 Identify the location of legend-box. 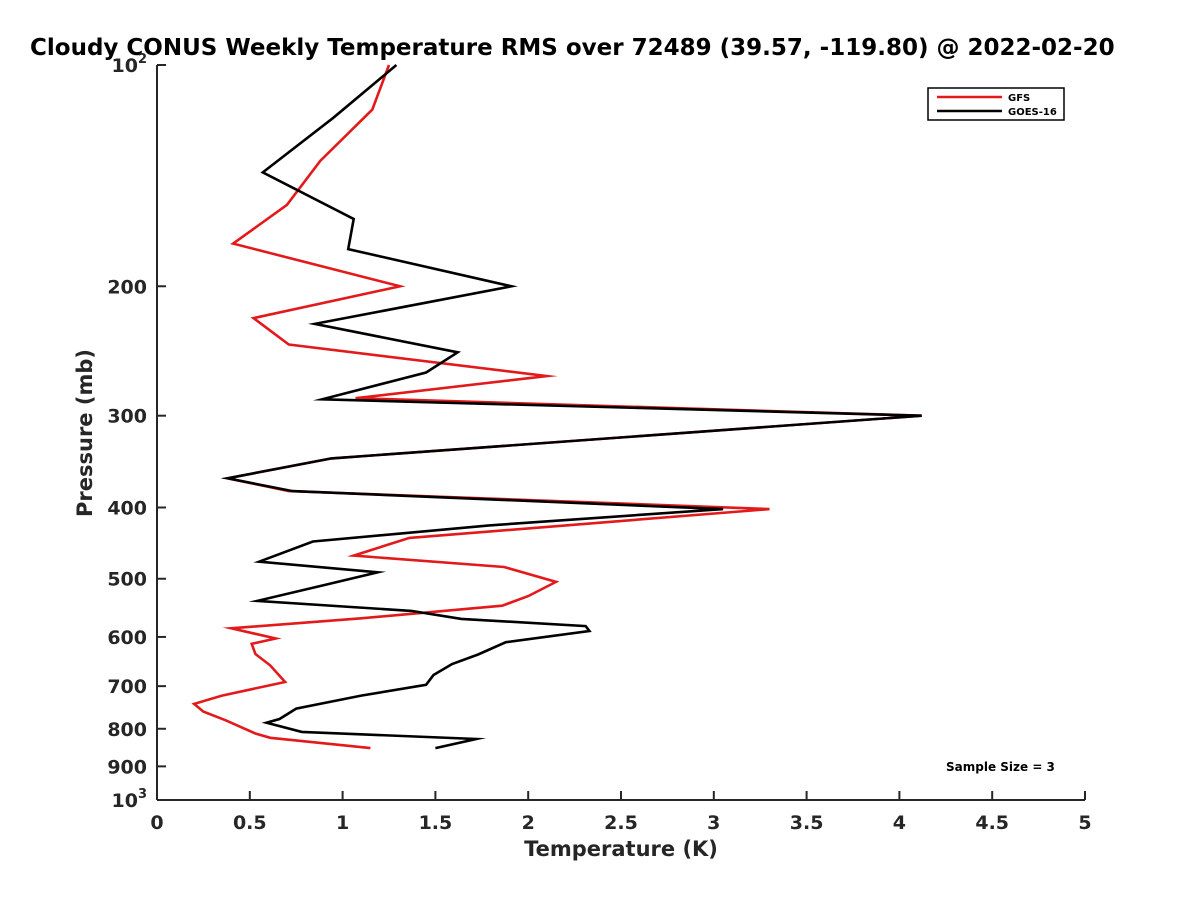
(996, 104).